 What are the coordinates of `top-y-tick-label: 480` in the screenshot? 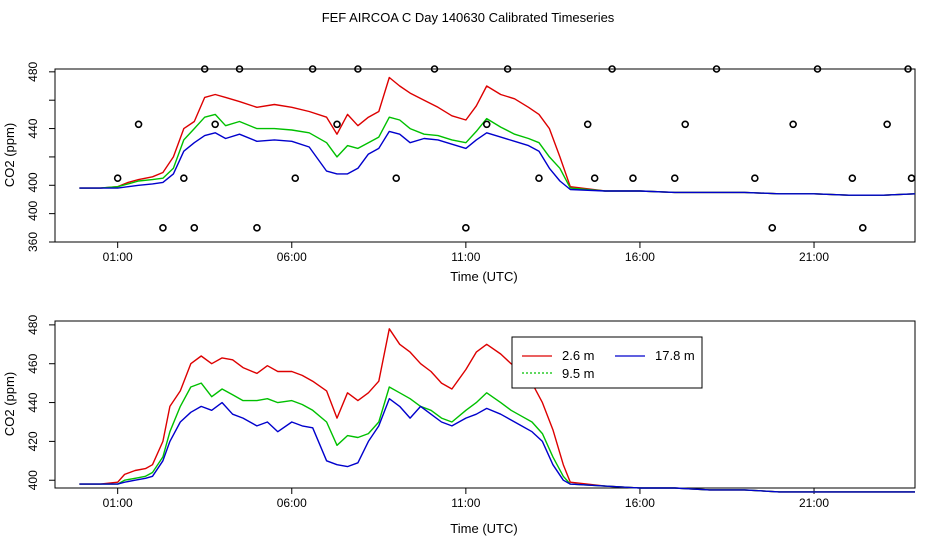 It's located at (33, 72).